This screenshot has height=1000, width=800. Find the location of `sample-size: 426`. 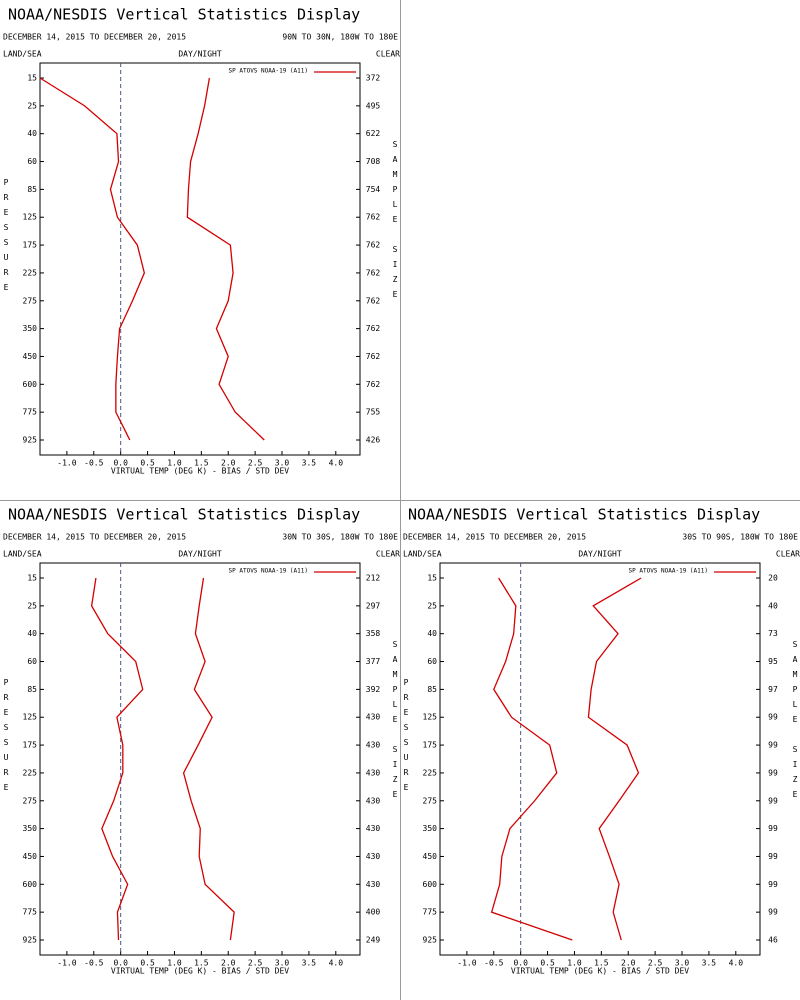

sample-size: 426 is located at coordinates (373, 440).